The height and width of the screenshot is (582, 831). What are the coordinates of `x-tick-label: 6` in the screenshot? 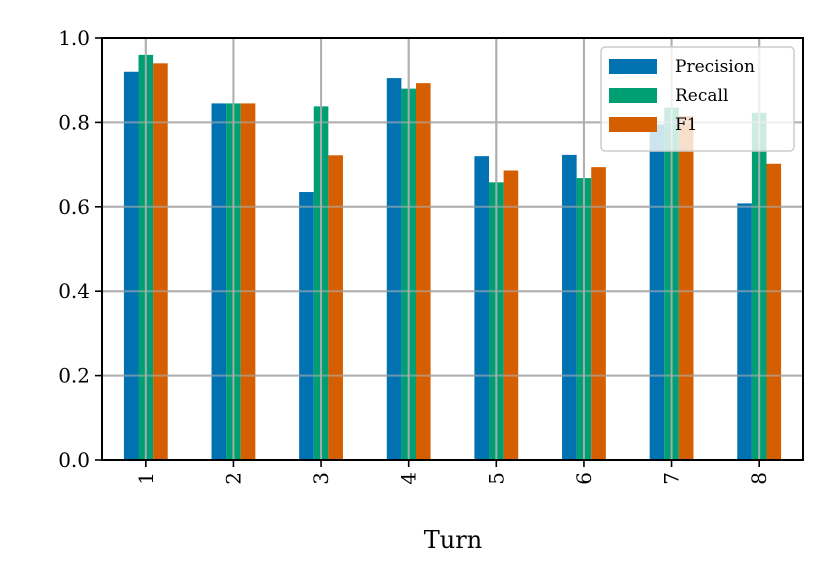 It's located at (584, 478).